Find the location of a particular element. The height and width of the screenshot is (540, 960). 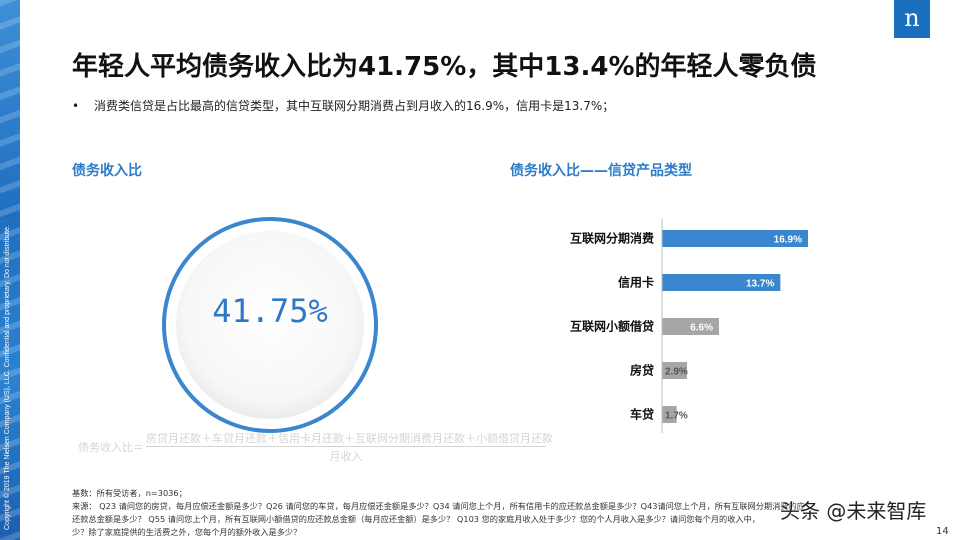

formula-fraction-line is located at coordinates (346, 446).